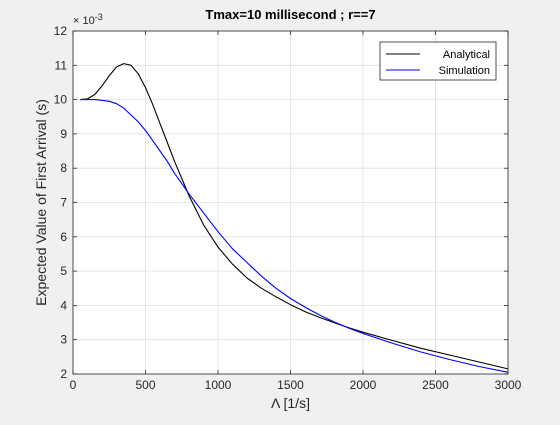 This screenshot has height=425, width=560. What do you see at coordinates (63, 305) in the screenshot?
I see `y-tick-label: 4` at bounding box center [63, 305].